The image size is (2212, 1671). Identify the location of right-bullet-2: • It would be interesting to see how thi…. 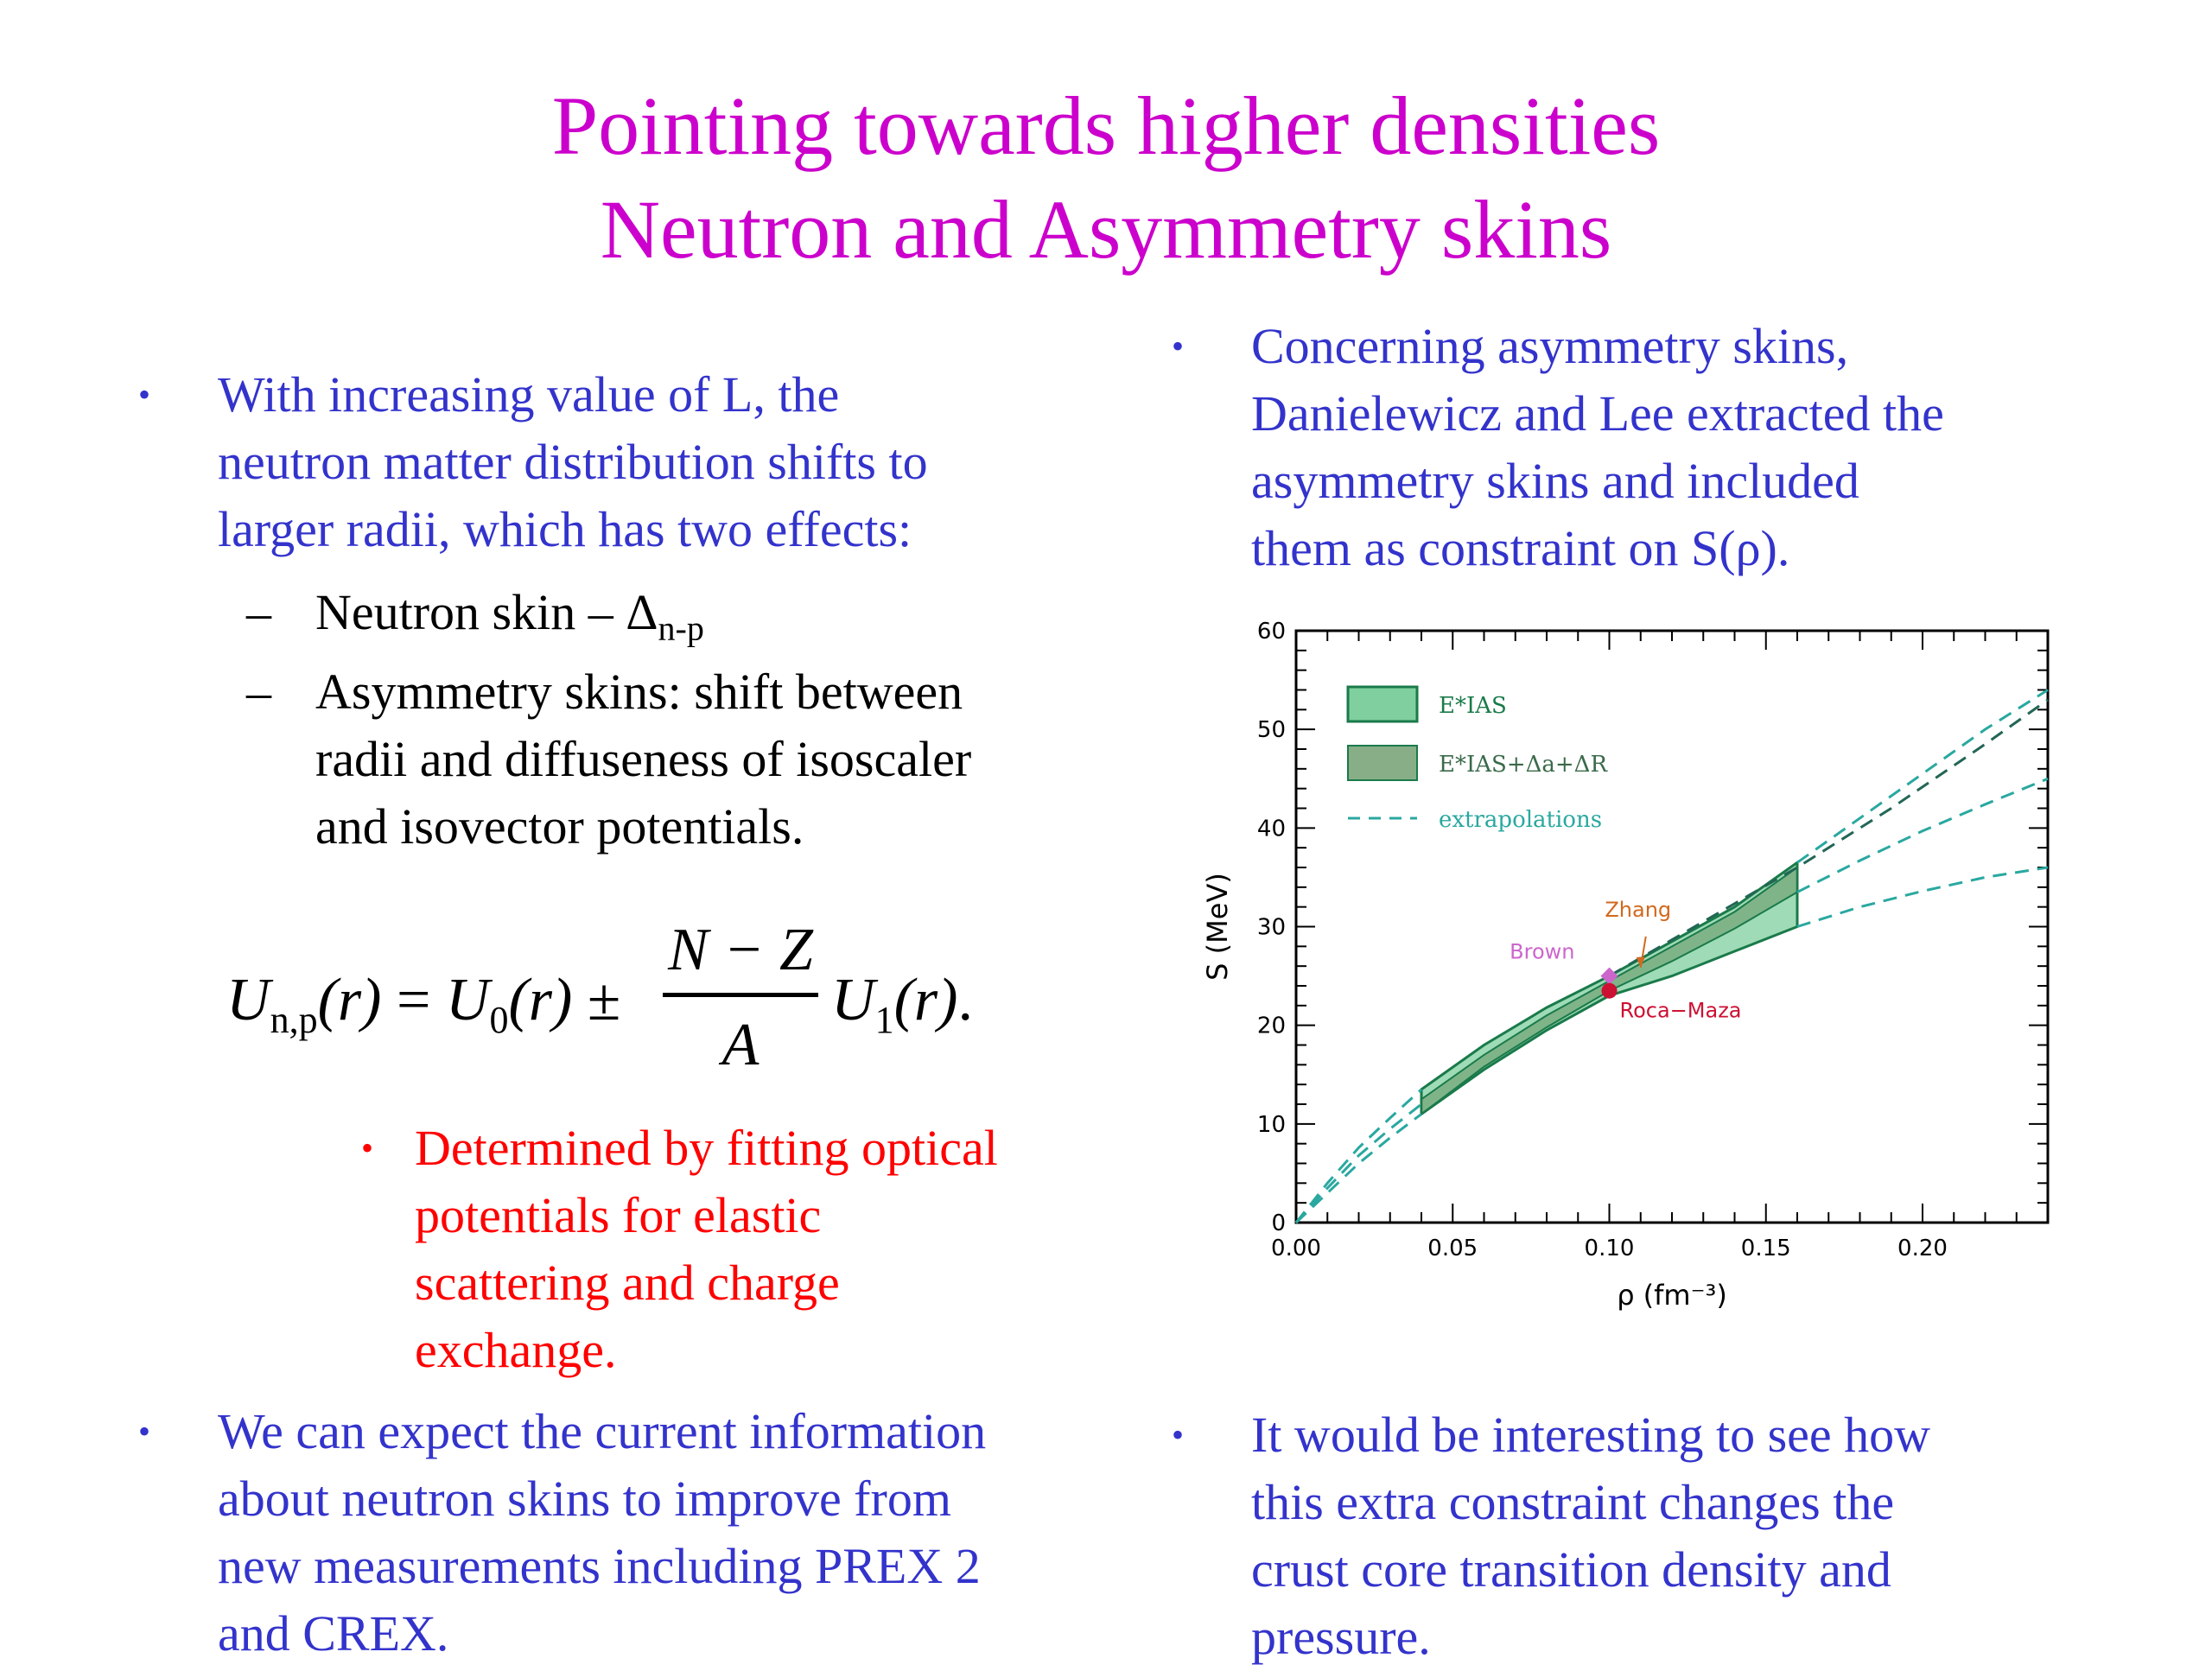
(1551, 1536).